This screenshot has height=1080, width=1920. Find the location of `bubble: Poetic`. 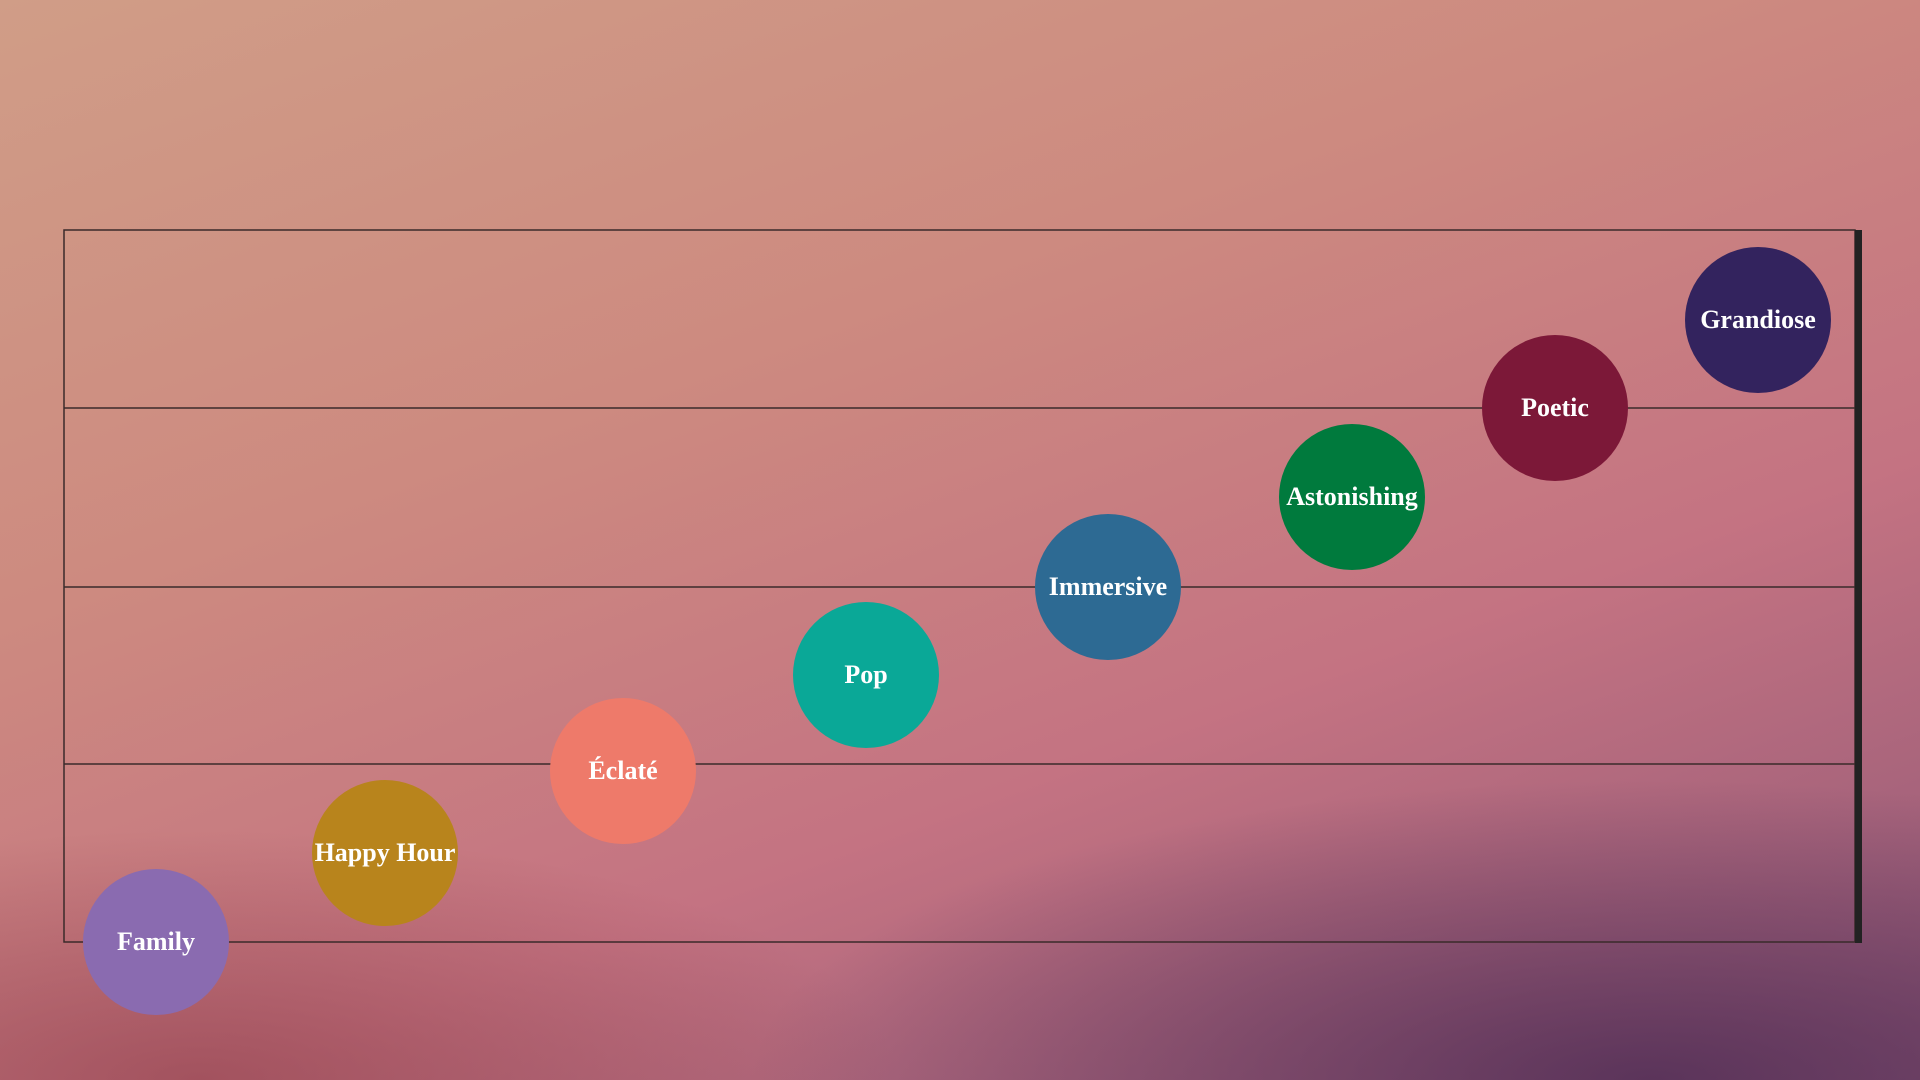

bubble: Poetic is located at coordinates (1555, 408).